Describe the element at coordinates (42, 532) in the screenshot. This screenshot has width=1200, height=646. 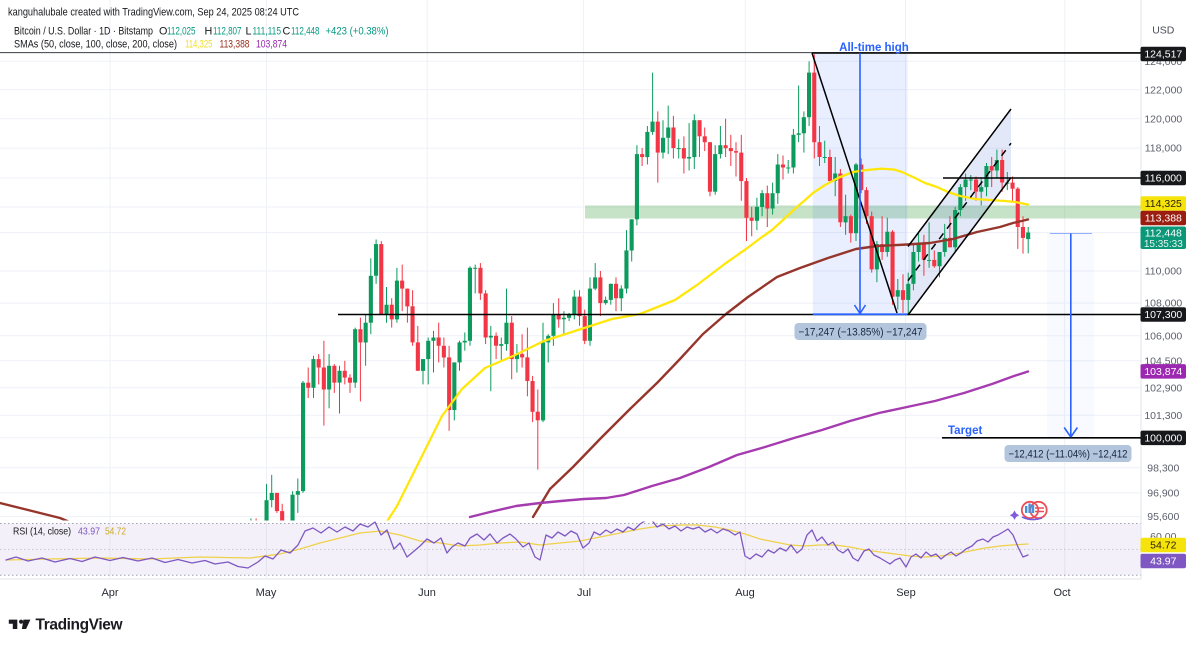
I see `svg-text: RSI (14, close)` at that location.